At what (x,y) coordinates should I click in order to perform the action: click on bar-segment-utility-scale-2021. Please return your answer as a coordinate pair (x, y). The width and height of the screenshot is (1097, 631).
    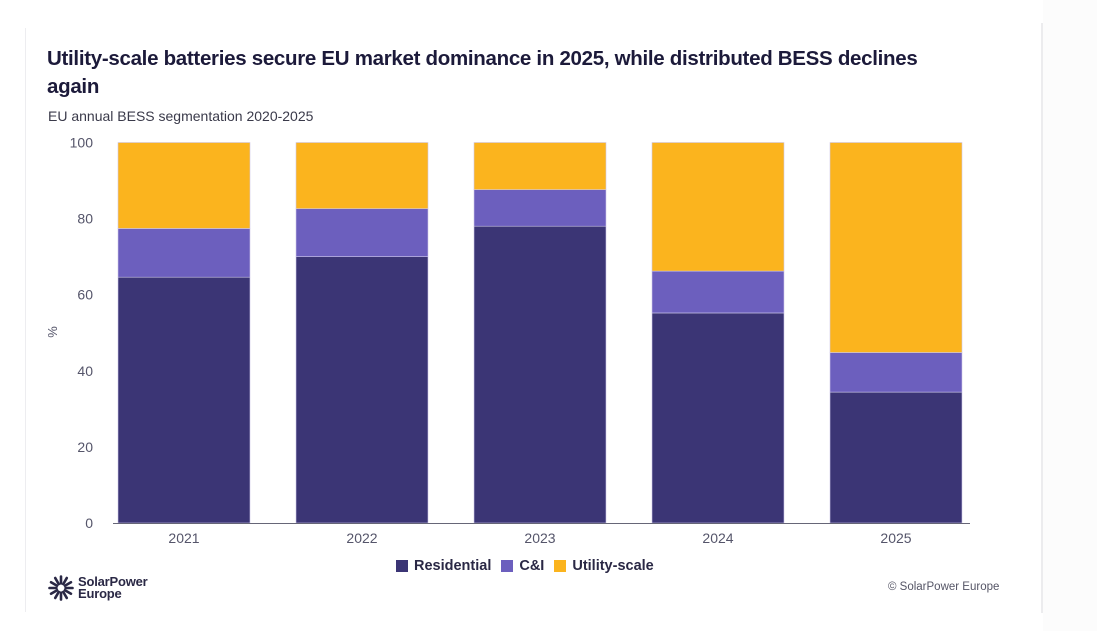
    Looking at the image, I should click on (184, 185).